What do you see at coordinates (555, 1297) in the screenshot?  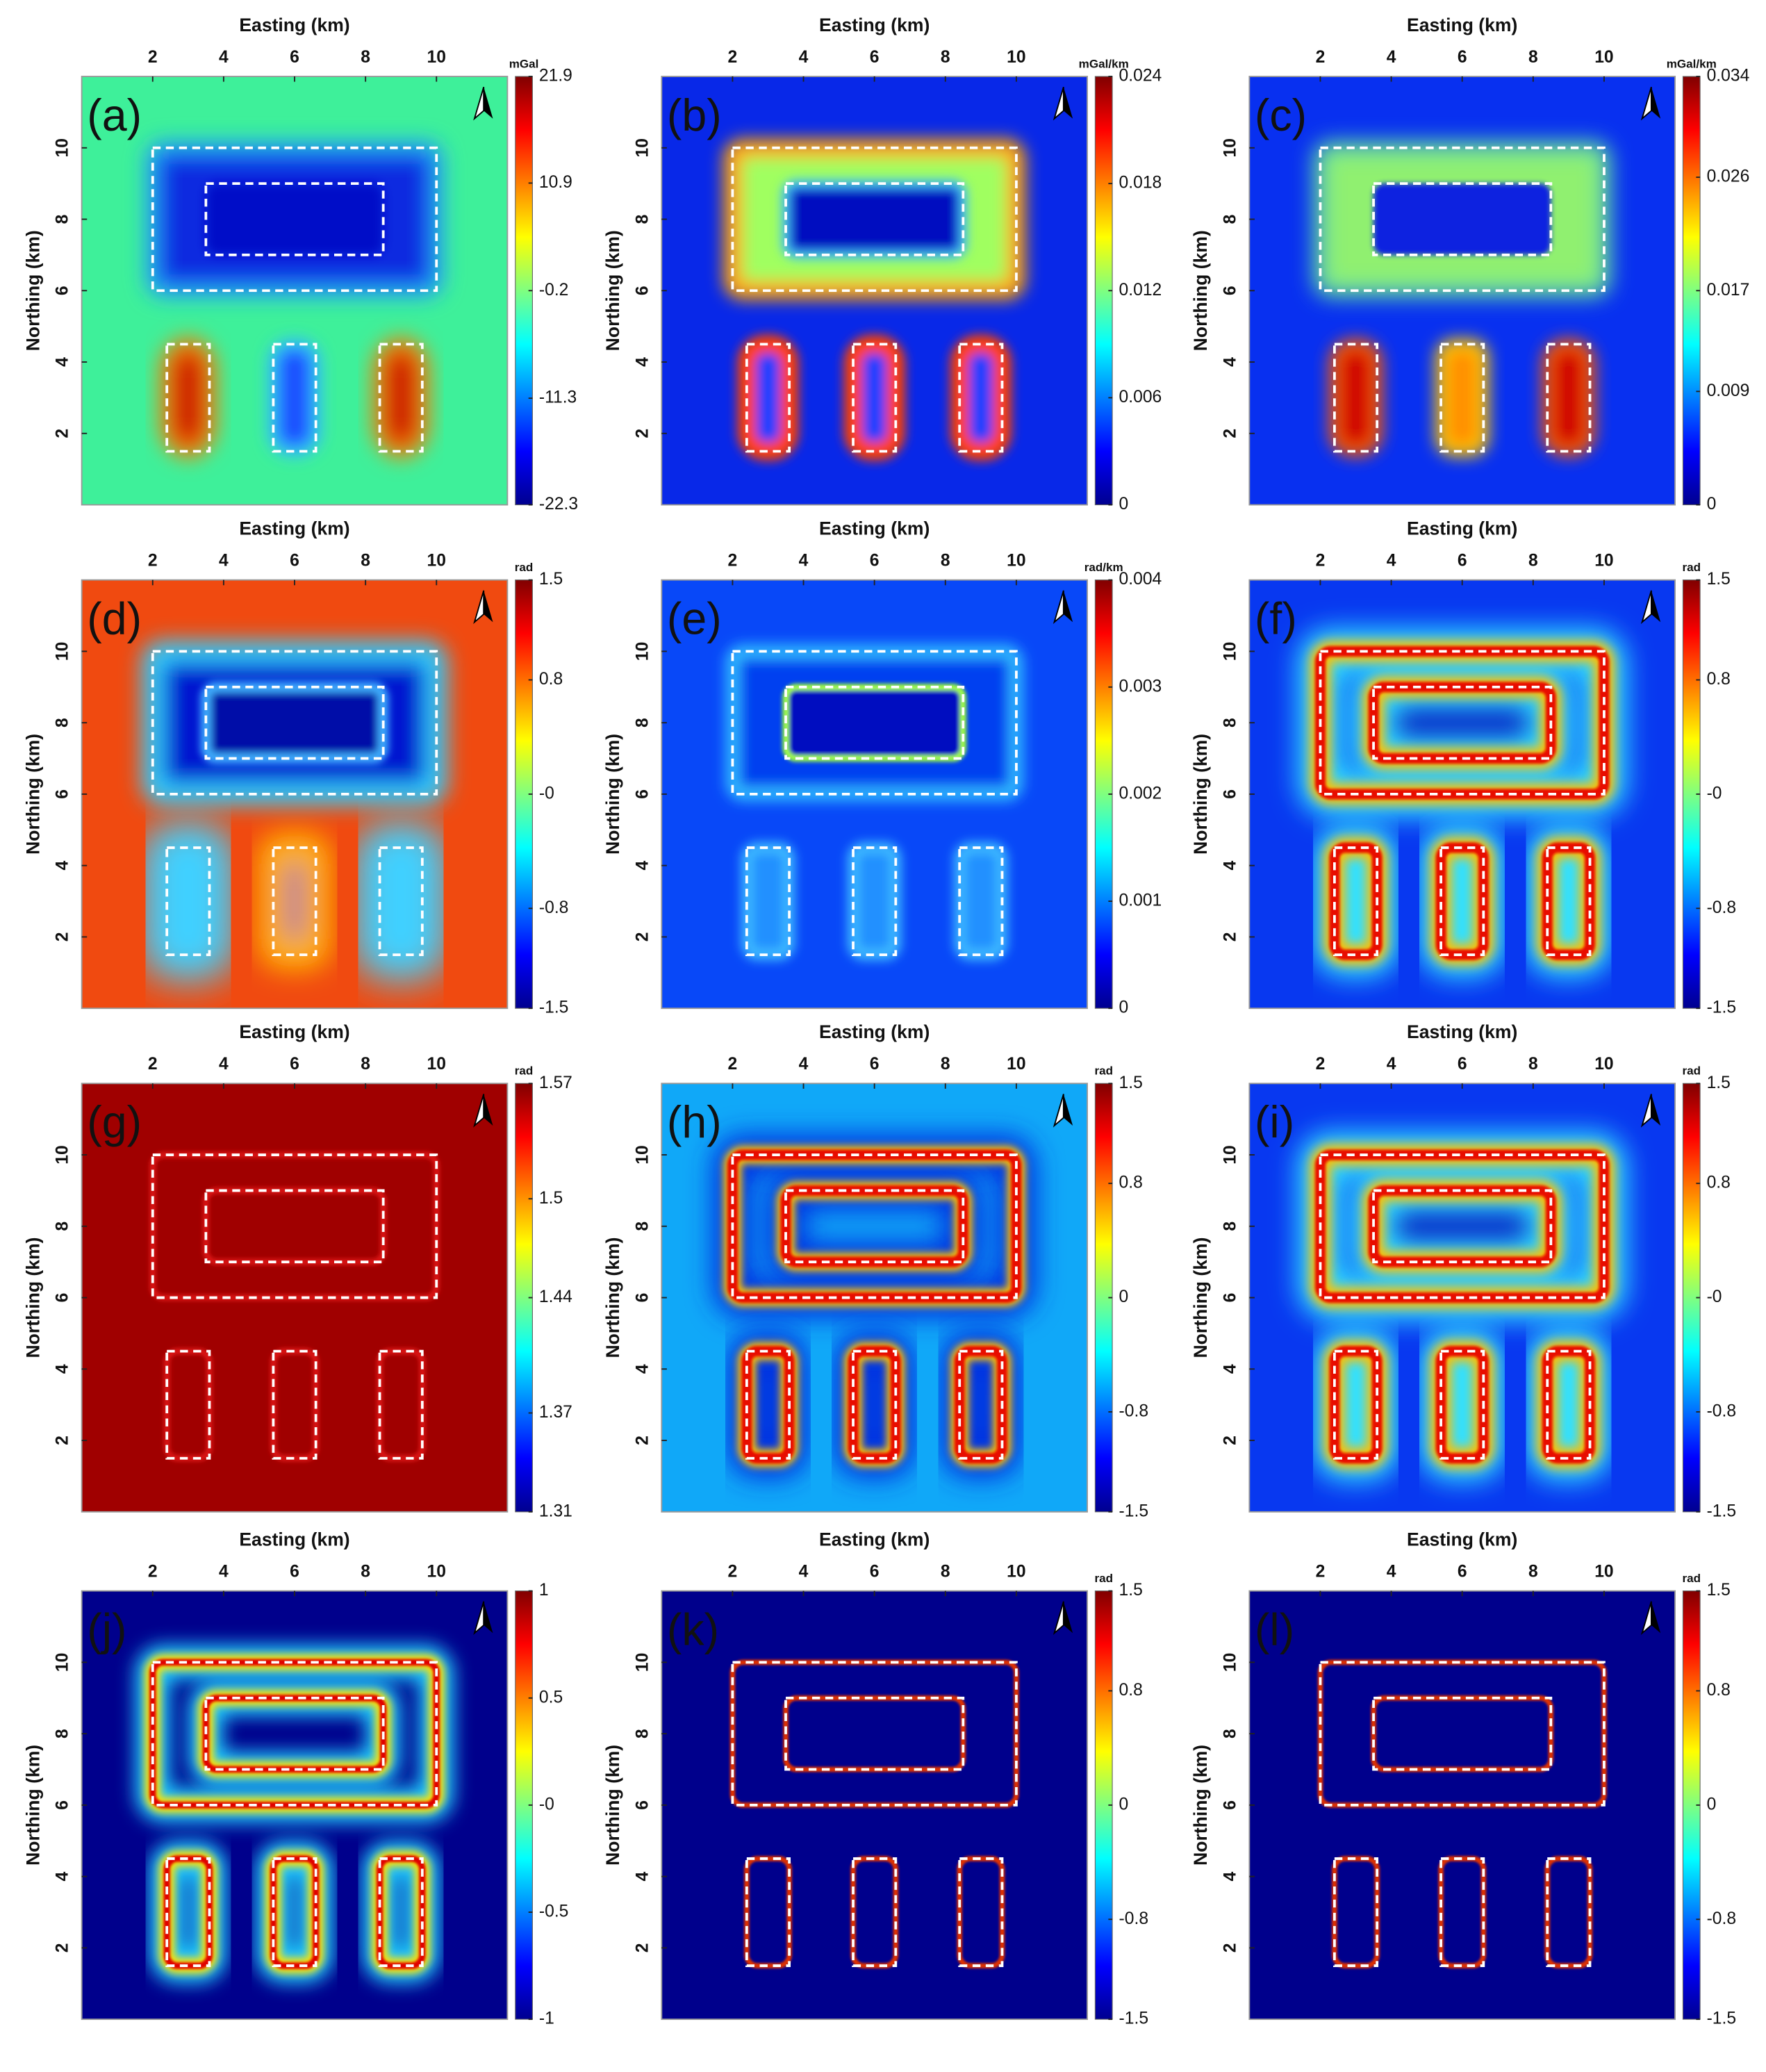 I see `colorbar-tick-label: 1.44` at bounding box center [555, 1297].